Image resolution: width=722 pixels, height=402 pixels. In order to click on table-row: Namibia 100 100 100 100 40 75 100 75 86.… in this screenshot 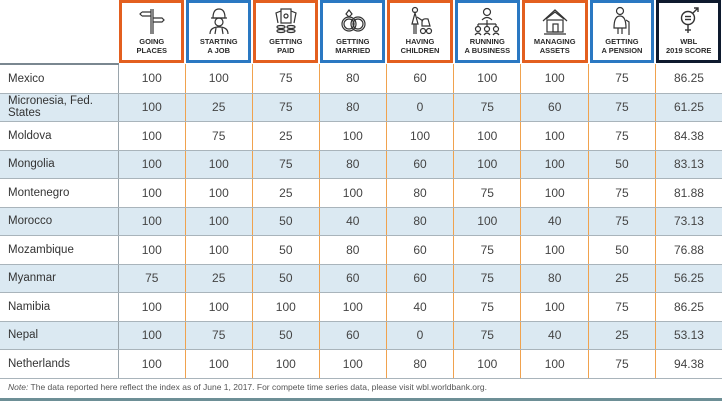, I will do `click(361, 307)`.